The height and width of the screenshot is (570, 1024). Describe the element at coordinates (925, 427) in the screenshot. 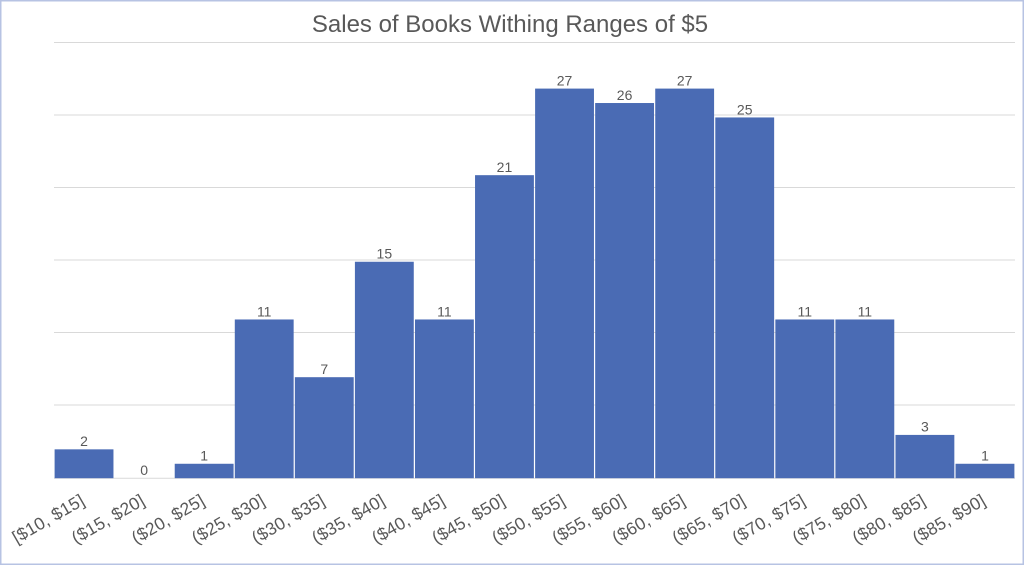

I see `svg-text: 3` at that location.